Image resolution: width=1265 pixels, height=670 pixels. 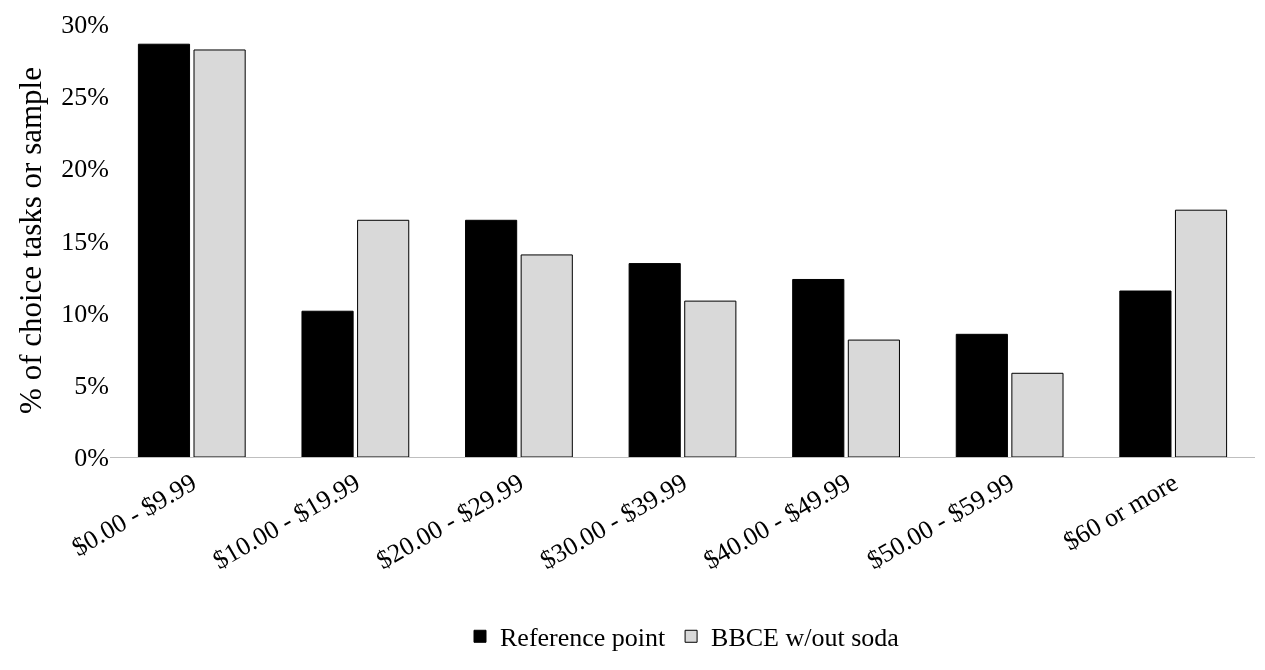 I want to click on y-tick-label: 10%, so click(x=85, y=313).